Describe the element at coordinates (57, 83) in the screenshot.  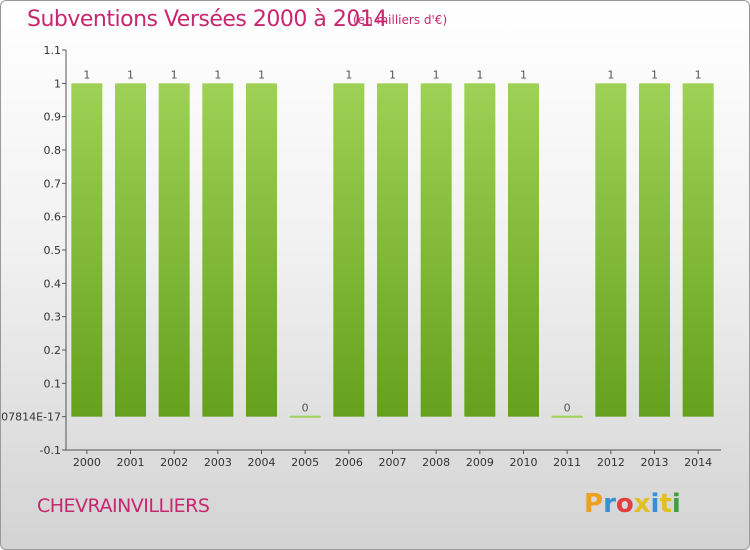
I see `y-tick-label: 1` at that location.